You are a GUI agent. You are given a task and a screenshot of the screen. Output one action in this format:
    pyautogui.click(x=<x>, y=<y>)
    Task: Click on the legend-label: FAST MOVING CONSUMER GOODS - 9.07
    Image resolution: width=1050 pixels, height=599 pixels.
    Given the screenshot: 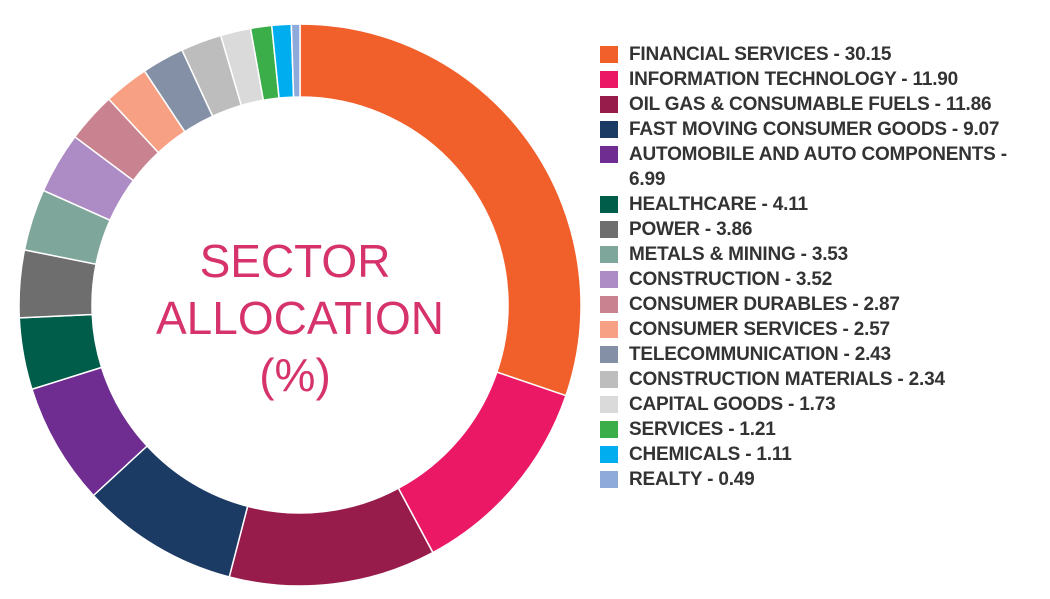 What is the action you would take?
    pyautogui.click(x=814, y=129)
    